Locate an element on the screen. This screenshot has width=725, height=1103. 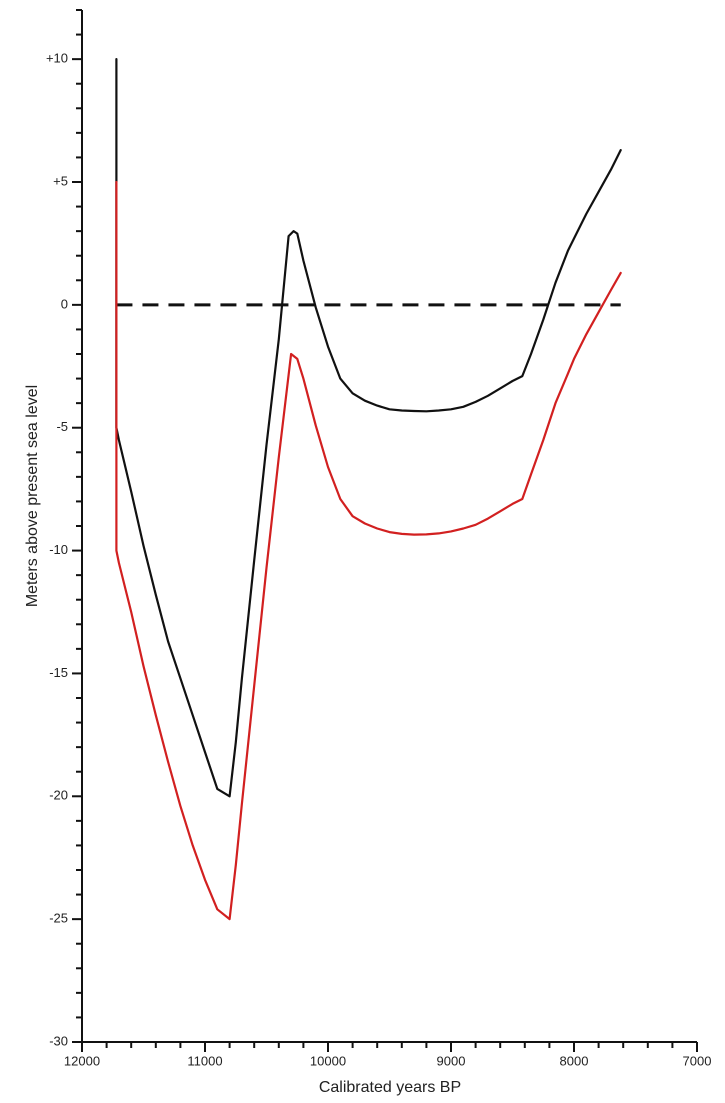
y-tick-label: -5 is located at coordinates (62, 426).